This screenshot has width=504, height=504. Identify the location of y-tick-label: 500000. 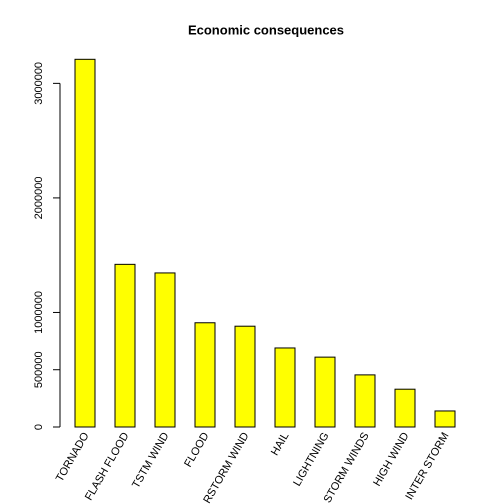
(39, 369).